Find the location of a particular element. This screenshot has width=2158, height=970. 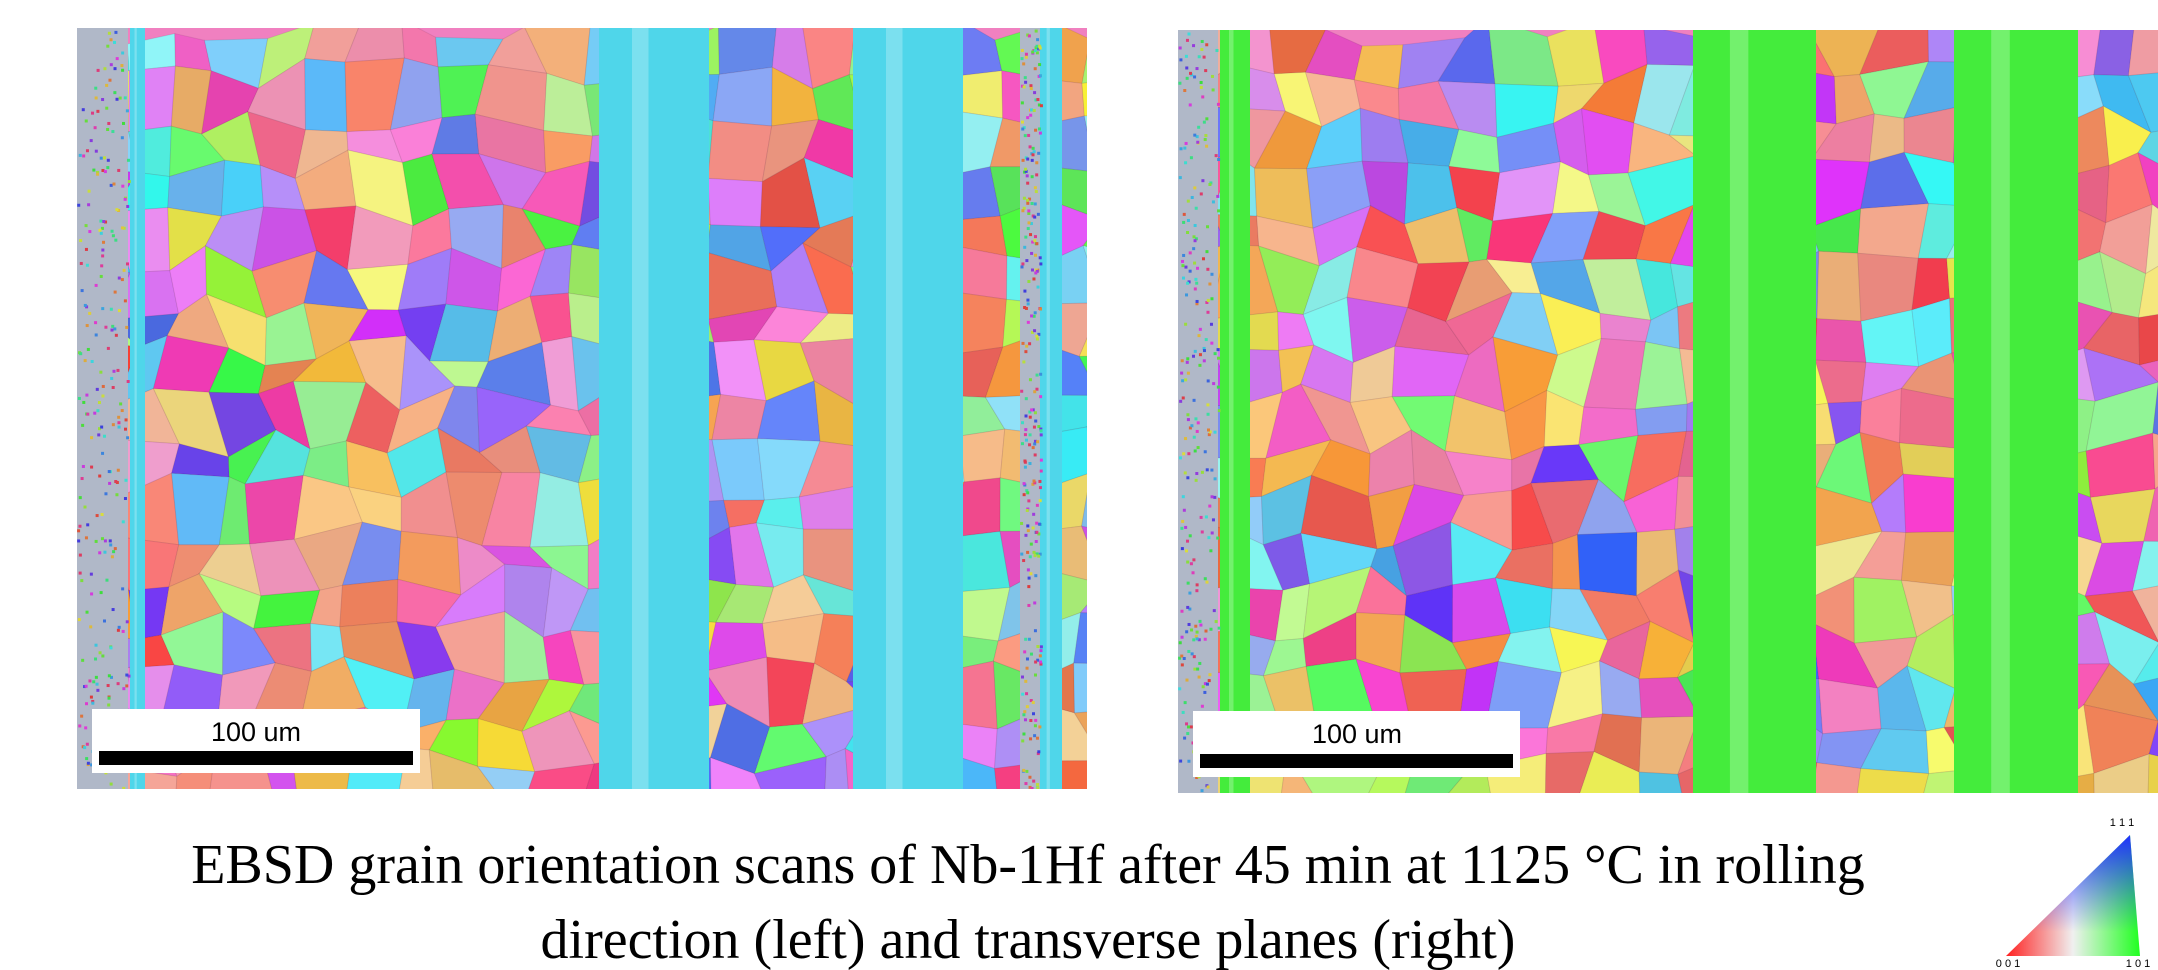

scale-bar-left: 100 um is located at coordinates (256, 741).